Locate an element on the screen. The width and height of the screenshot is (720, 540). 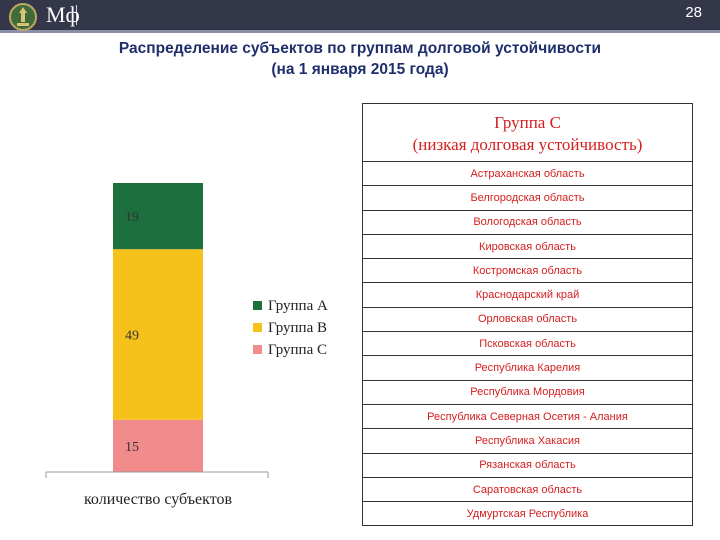
data-label: 49 is located at coordinates (132, 335).